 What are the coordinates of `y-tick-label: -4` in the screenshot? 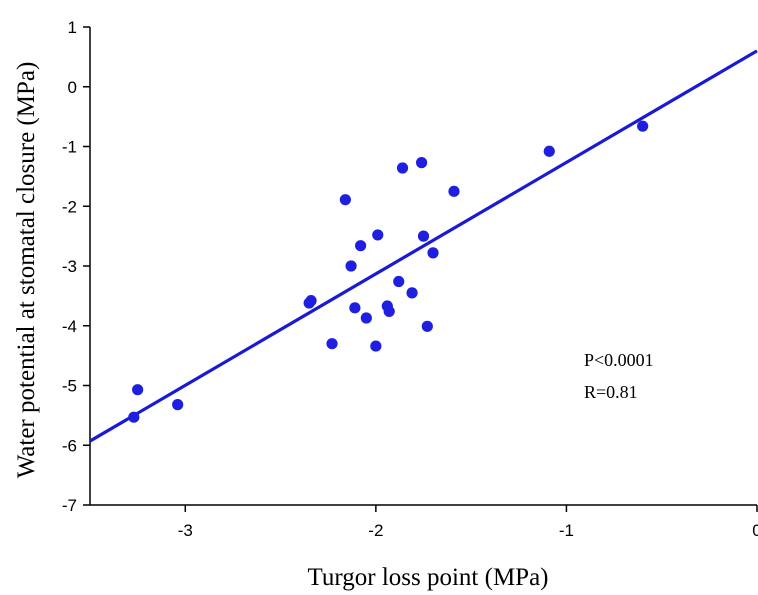 It's located at (69, 326).